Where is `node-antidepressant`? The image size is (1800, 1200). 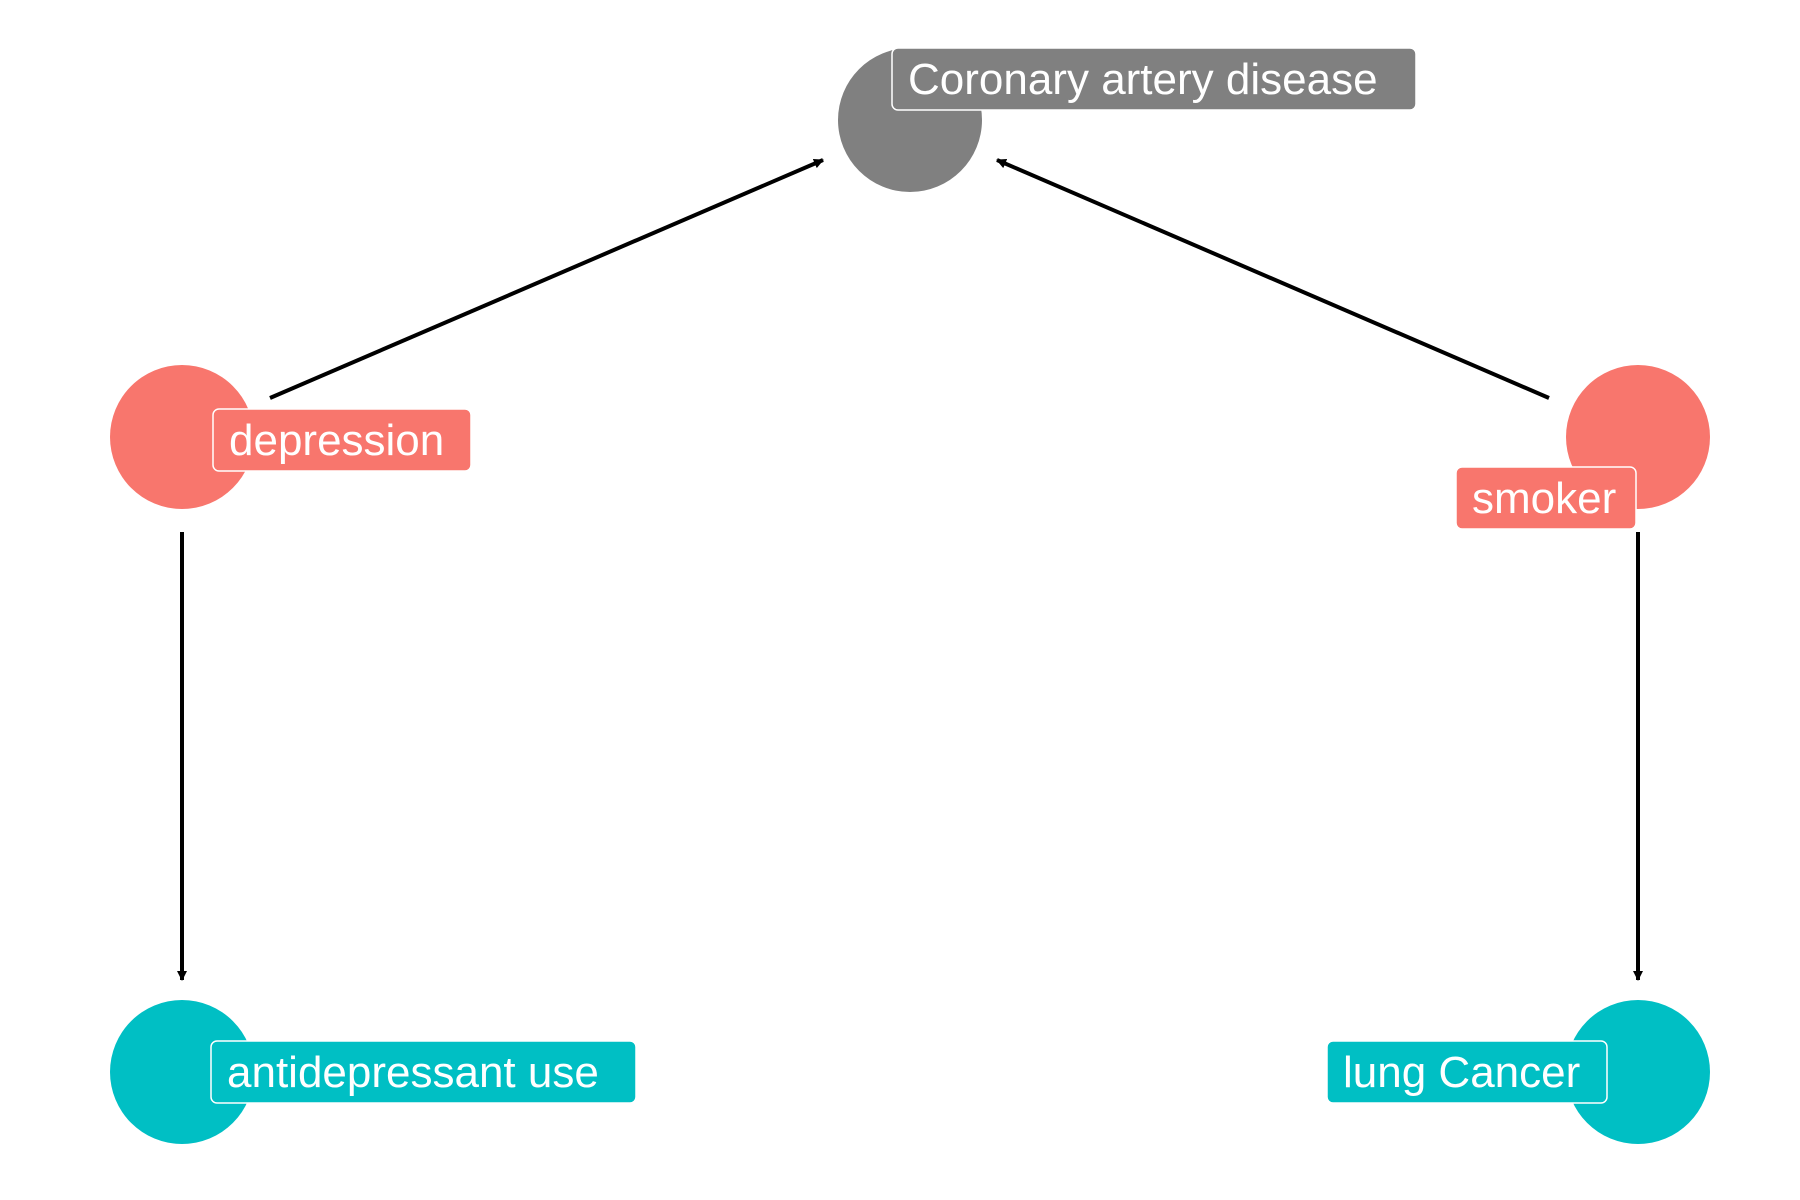 node-antidepressant is located at coordinates (182, 1072).